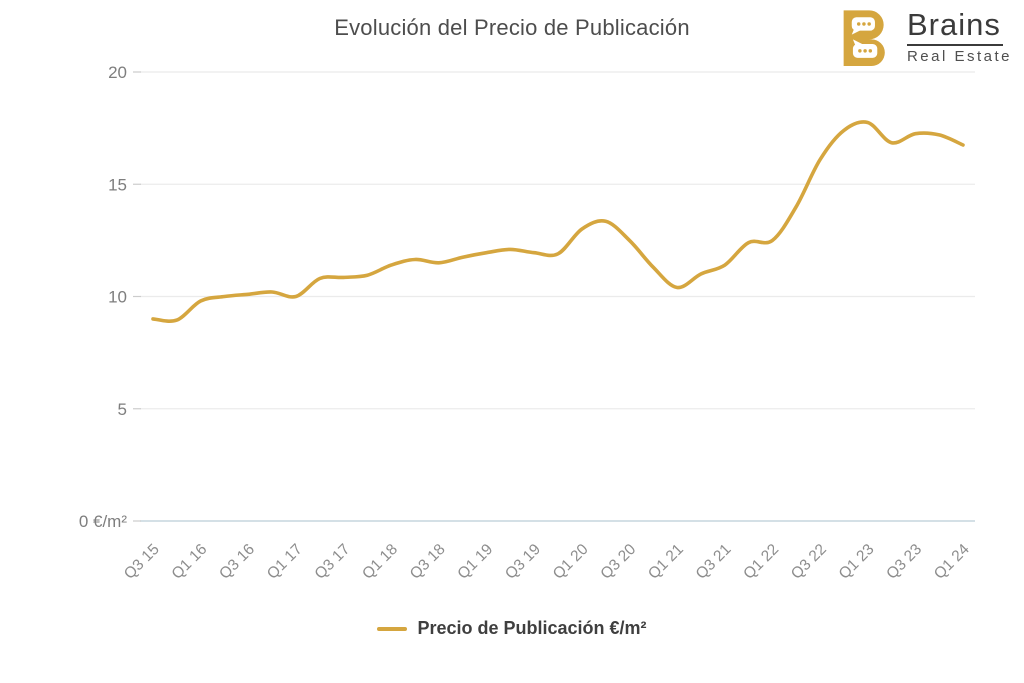  What do you see at coordinates (512, 27) in the screenshot?
I see `chart-title: Evolución del Precio de Publicación` at bounding box center [512, 27].